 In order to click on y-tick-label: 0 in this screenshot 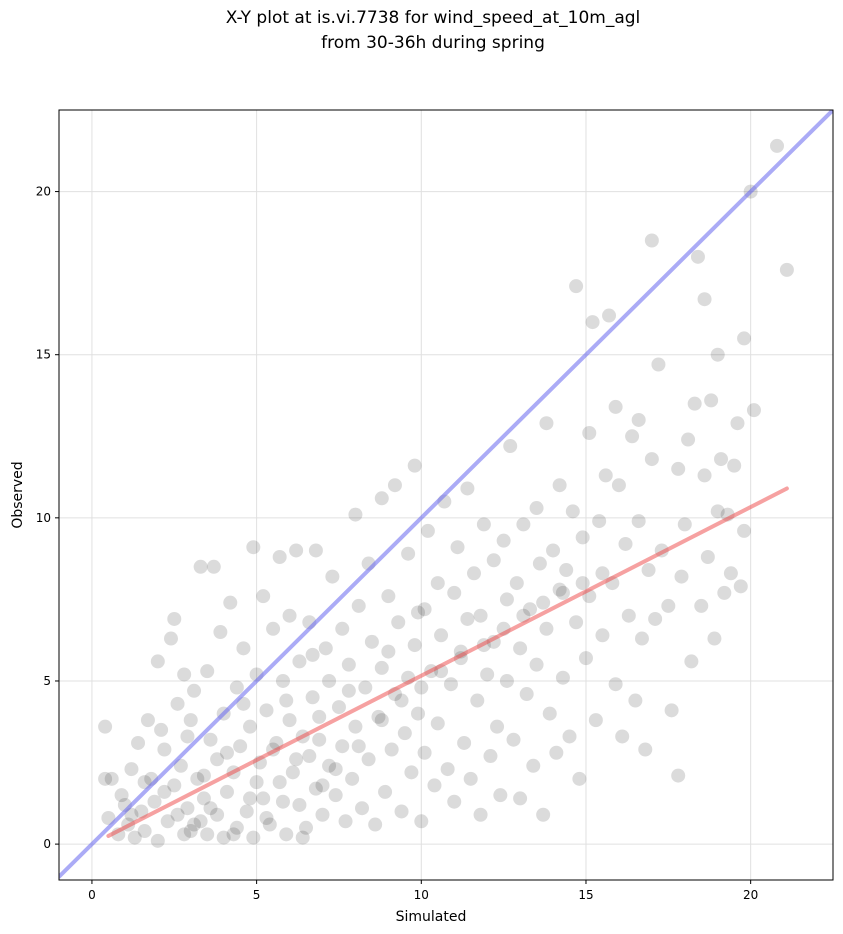, I will do `click(47, 844)`.